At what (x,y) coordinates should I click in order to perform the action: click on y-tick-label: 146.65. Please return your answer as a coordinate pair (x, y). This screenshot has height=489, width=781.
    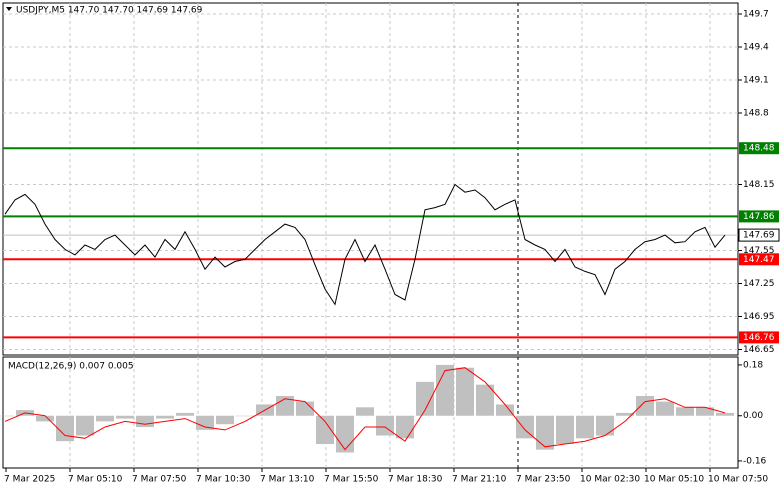
    Looking at the image, I should click on (759, 350).